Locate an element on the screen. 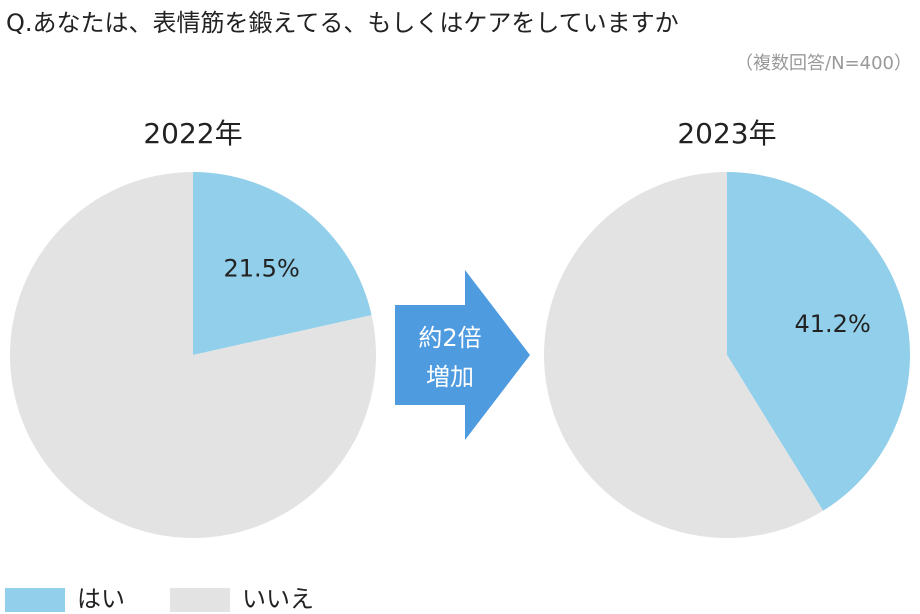 The height and width of the screenshot is (614, 920). question-title: Q.あなたは、表情筋を鍛えてる、もしくはケアをしていますか is located at coordinates (342, 23).